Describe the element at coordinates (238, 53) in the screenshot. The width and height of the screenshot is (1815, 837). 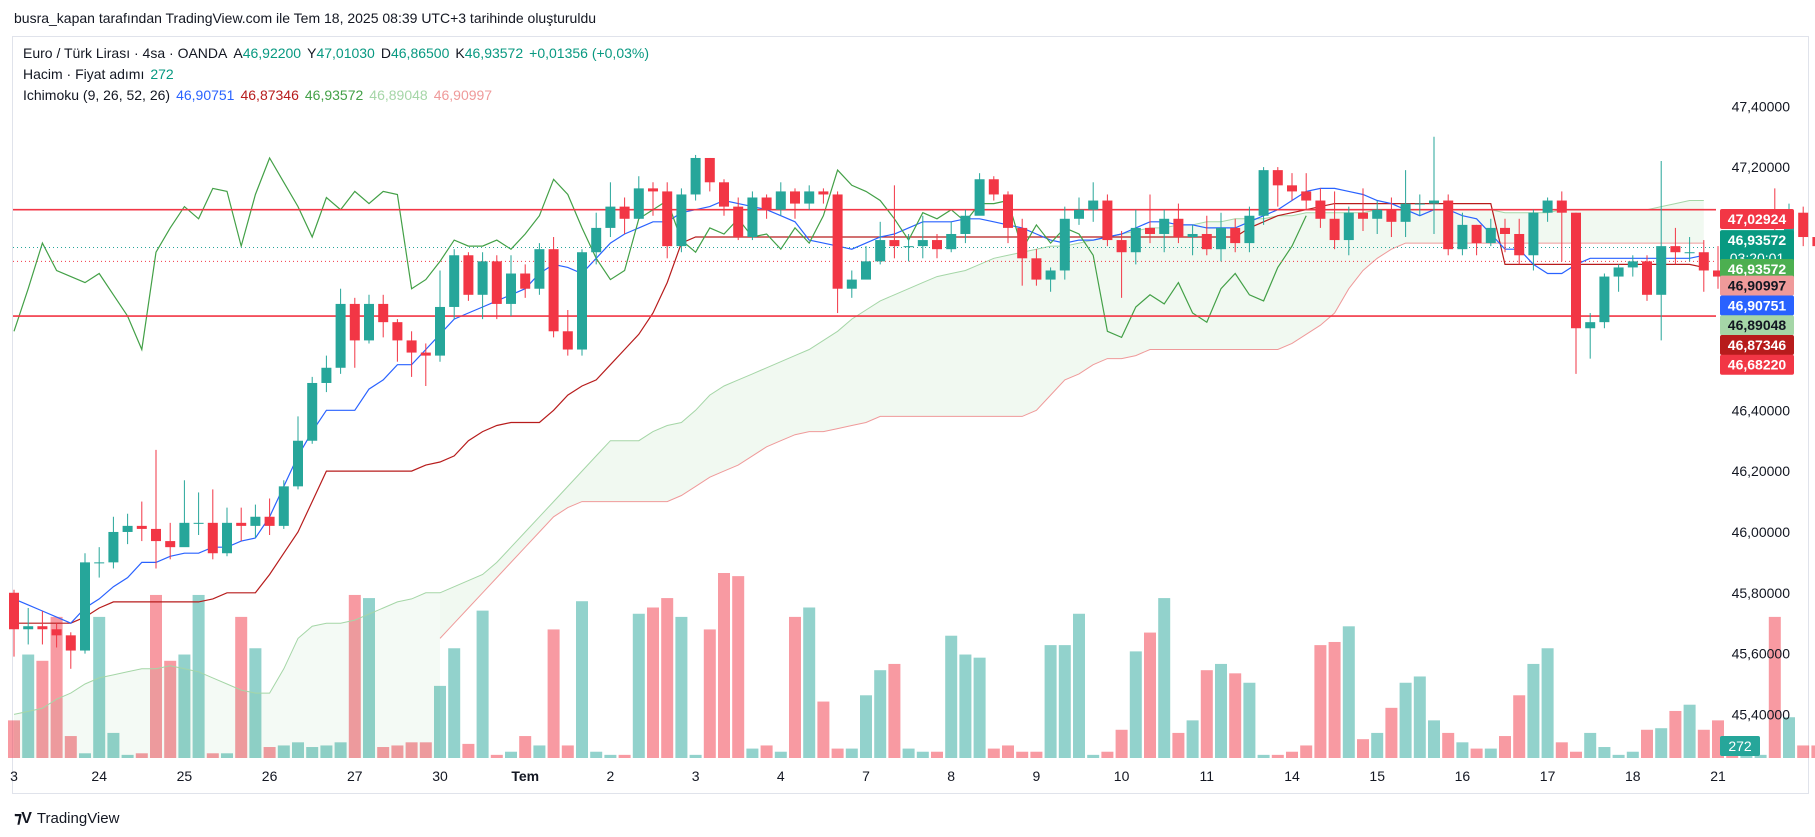
I see `legend-open-label: A` at that location.